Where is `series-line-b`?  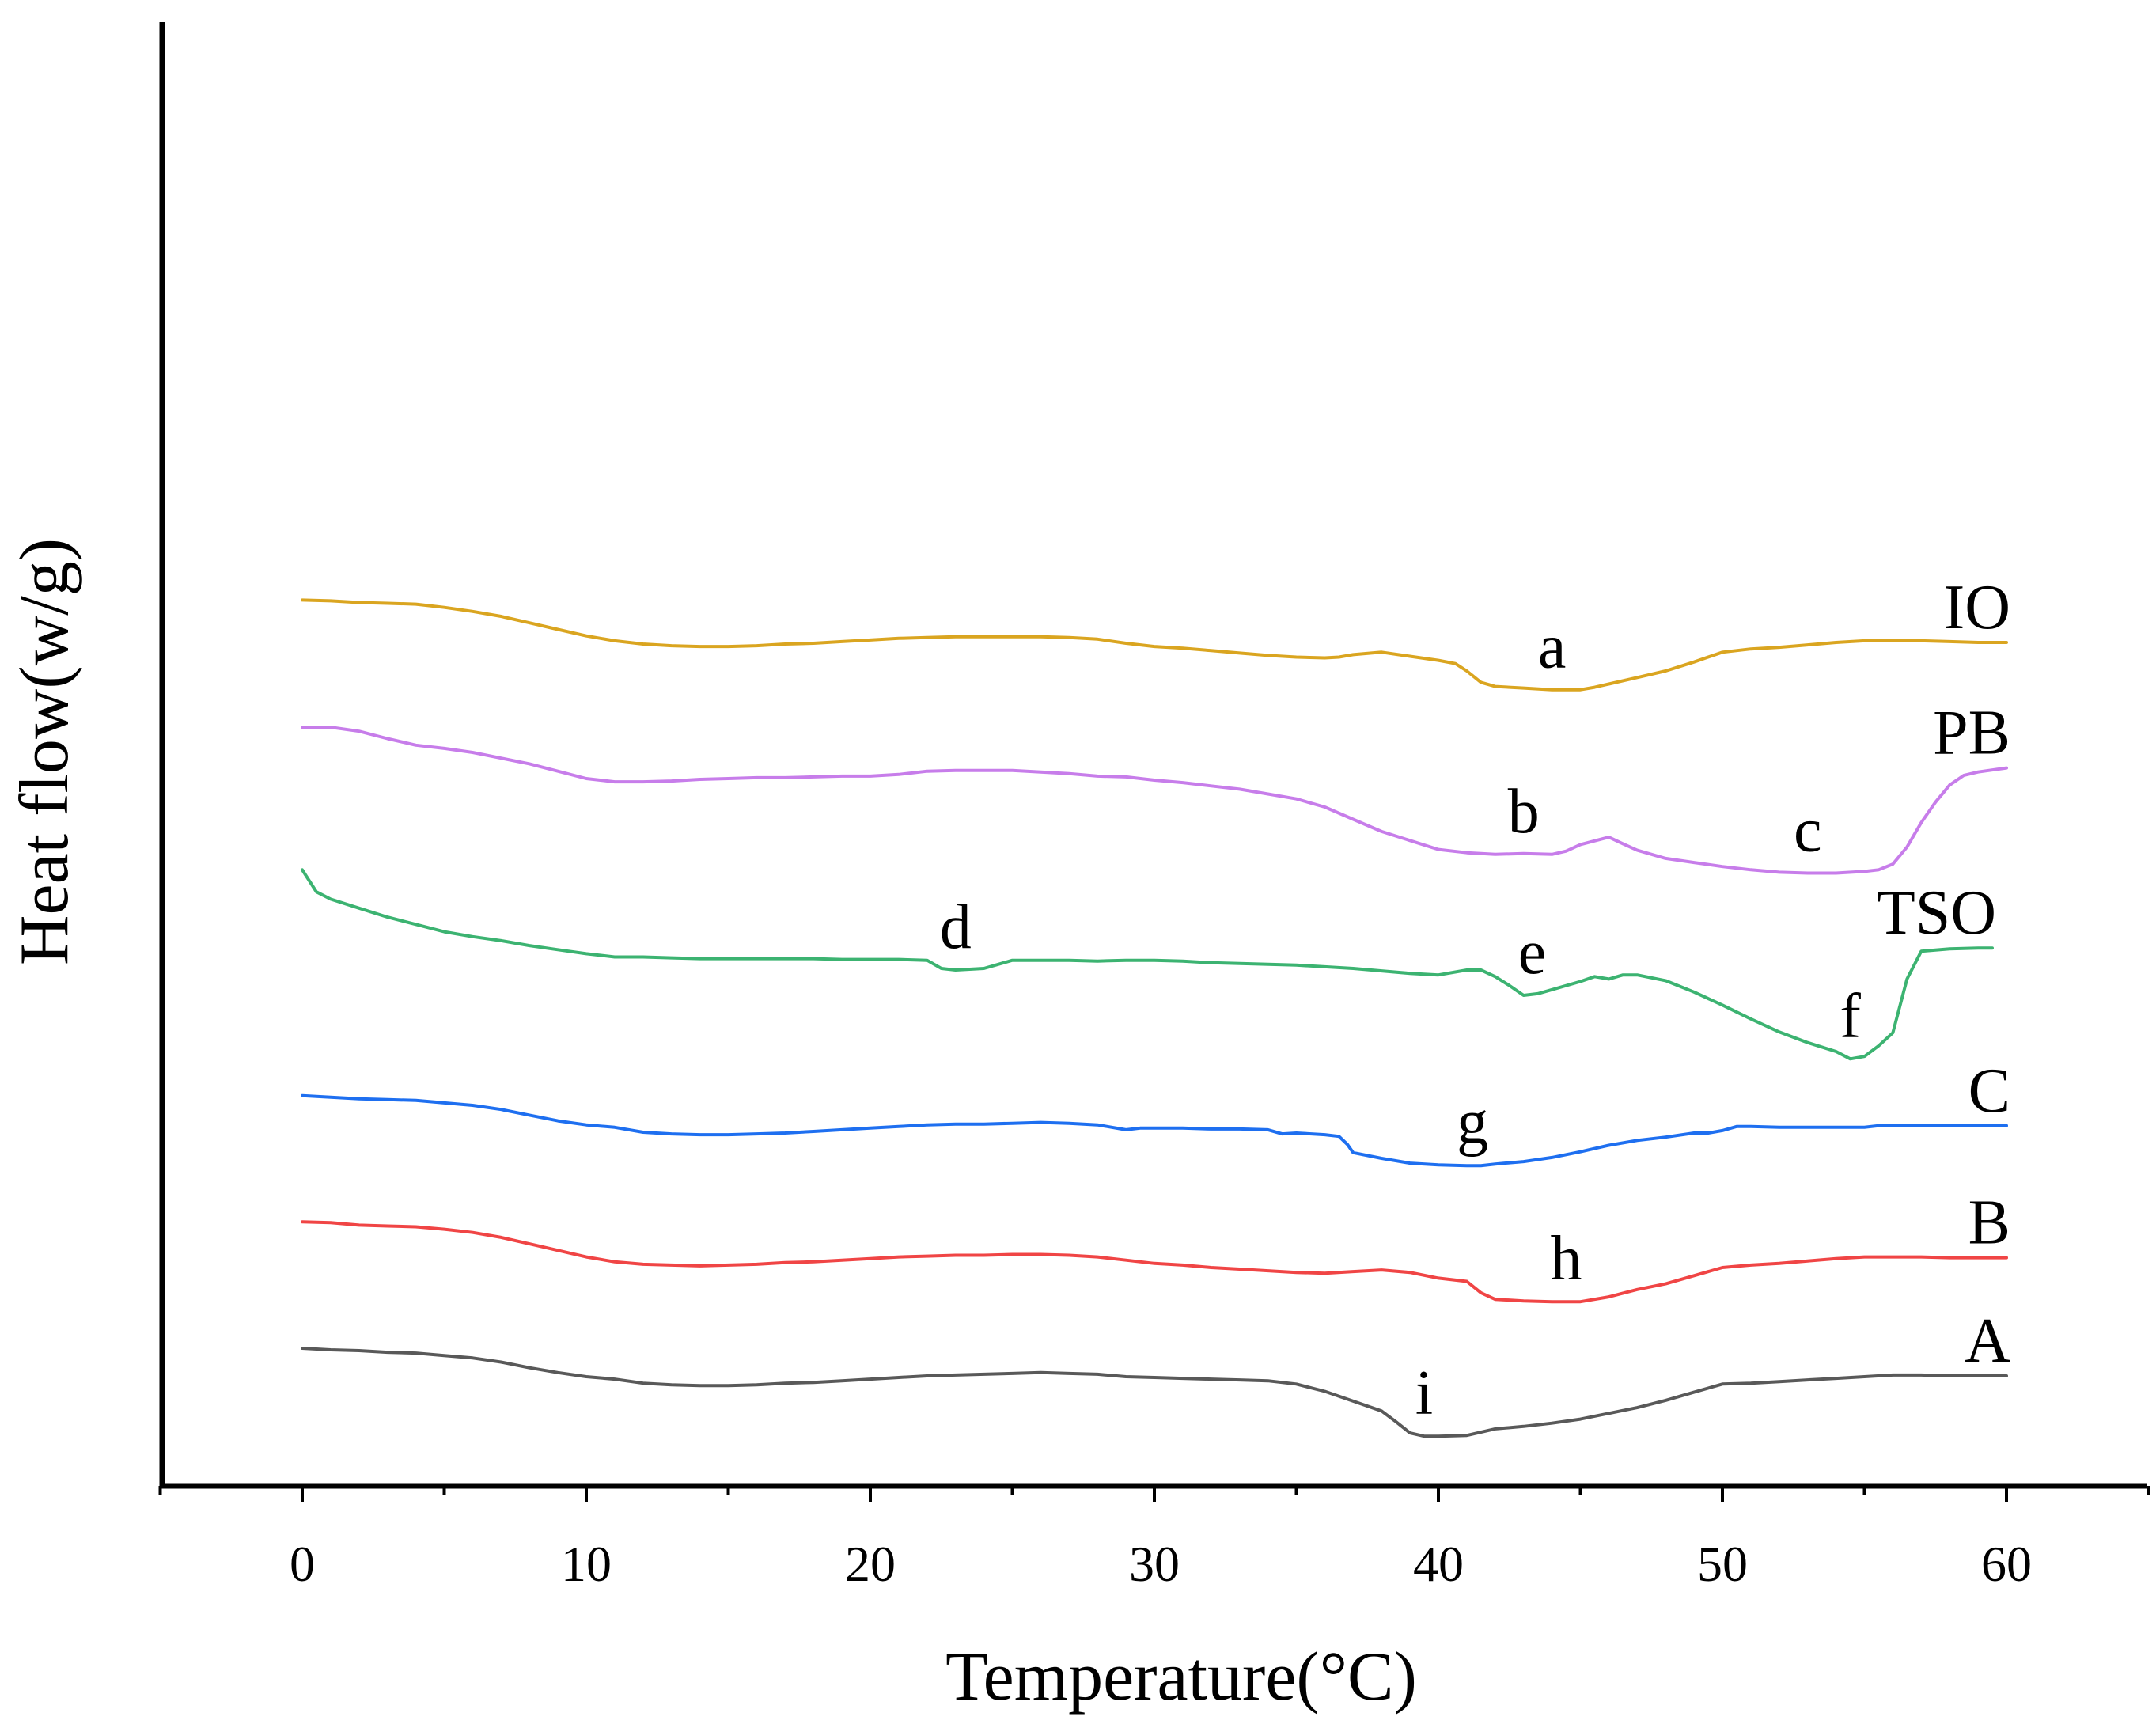
series-line-b is located at coordinates (1154, 1262).